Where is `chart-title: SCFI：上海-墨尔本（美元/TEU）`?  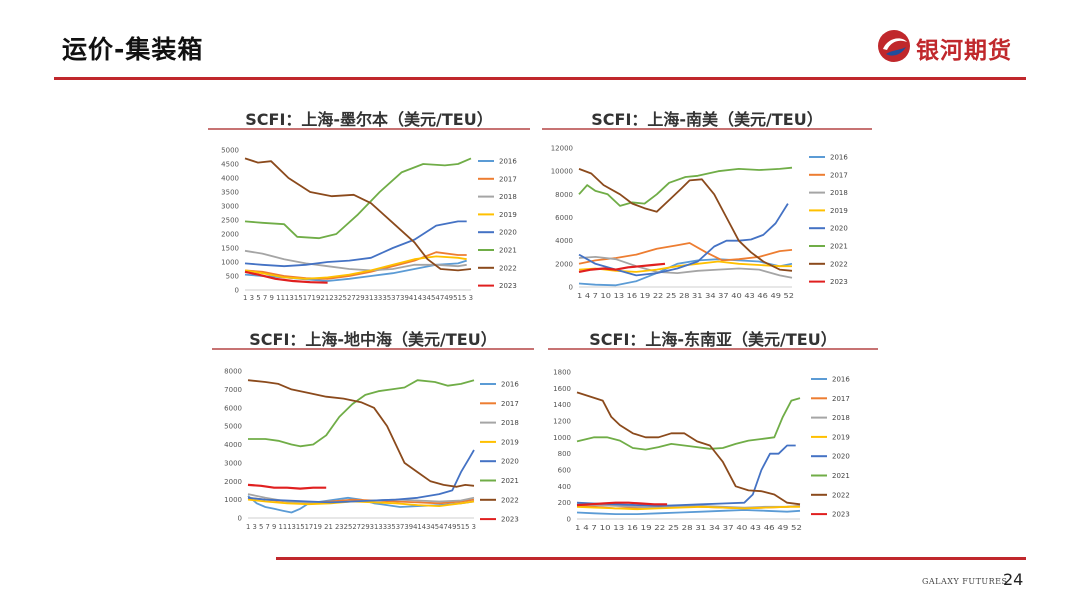
chart-title: SCFI：上海-墨尔本（美元/TEU） is located at coordinates (369, 119).